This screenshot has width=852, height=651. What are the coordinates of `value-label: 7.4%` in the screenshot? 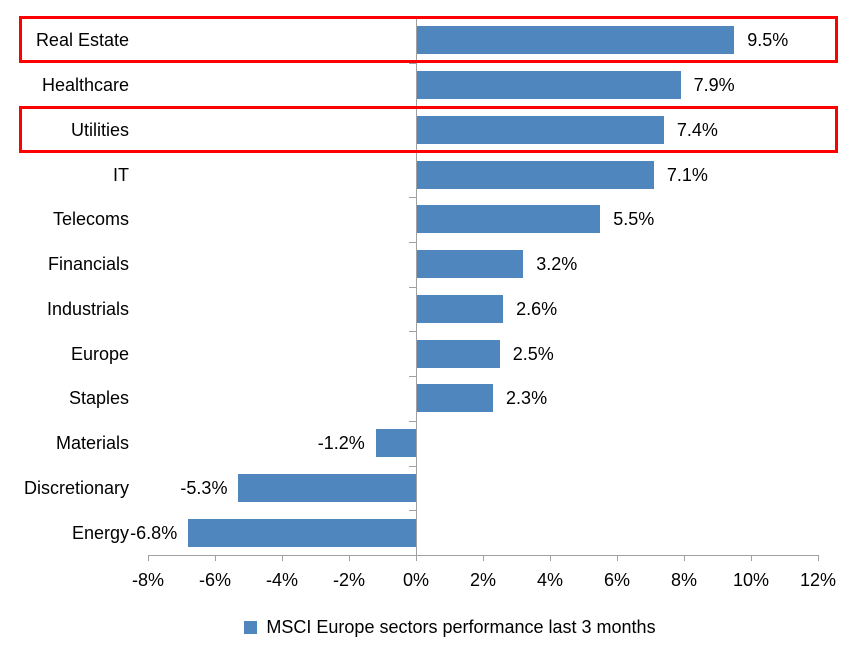 It's located at (697, 129).